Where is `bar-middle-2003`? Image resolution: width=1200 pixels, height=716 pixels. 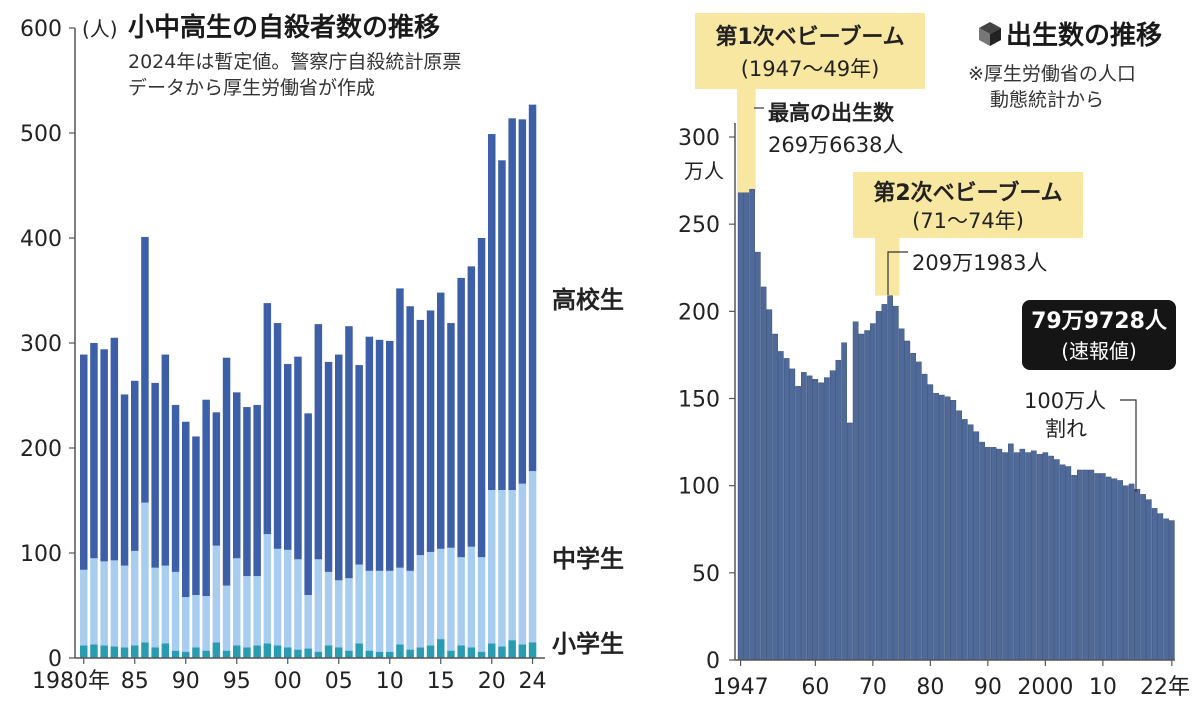
bar-middle-2003 is located at coordinates (318, 605).